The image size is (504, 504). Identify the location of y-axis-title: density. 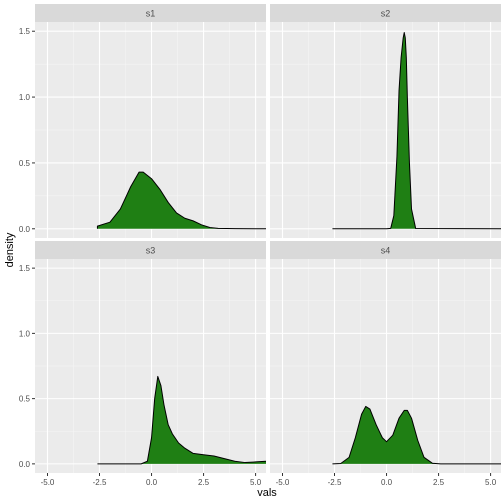
(10, 249).